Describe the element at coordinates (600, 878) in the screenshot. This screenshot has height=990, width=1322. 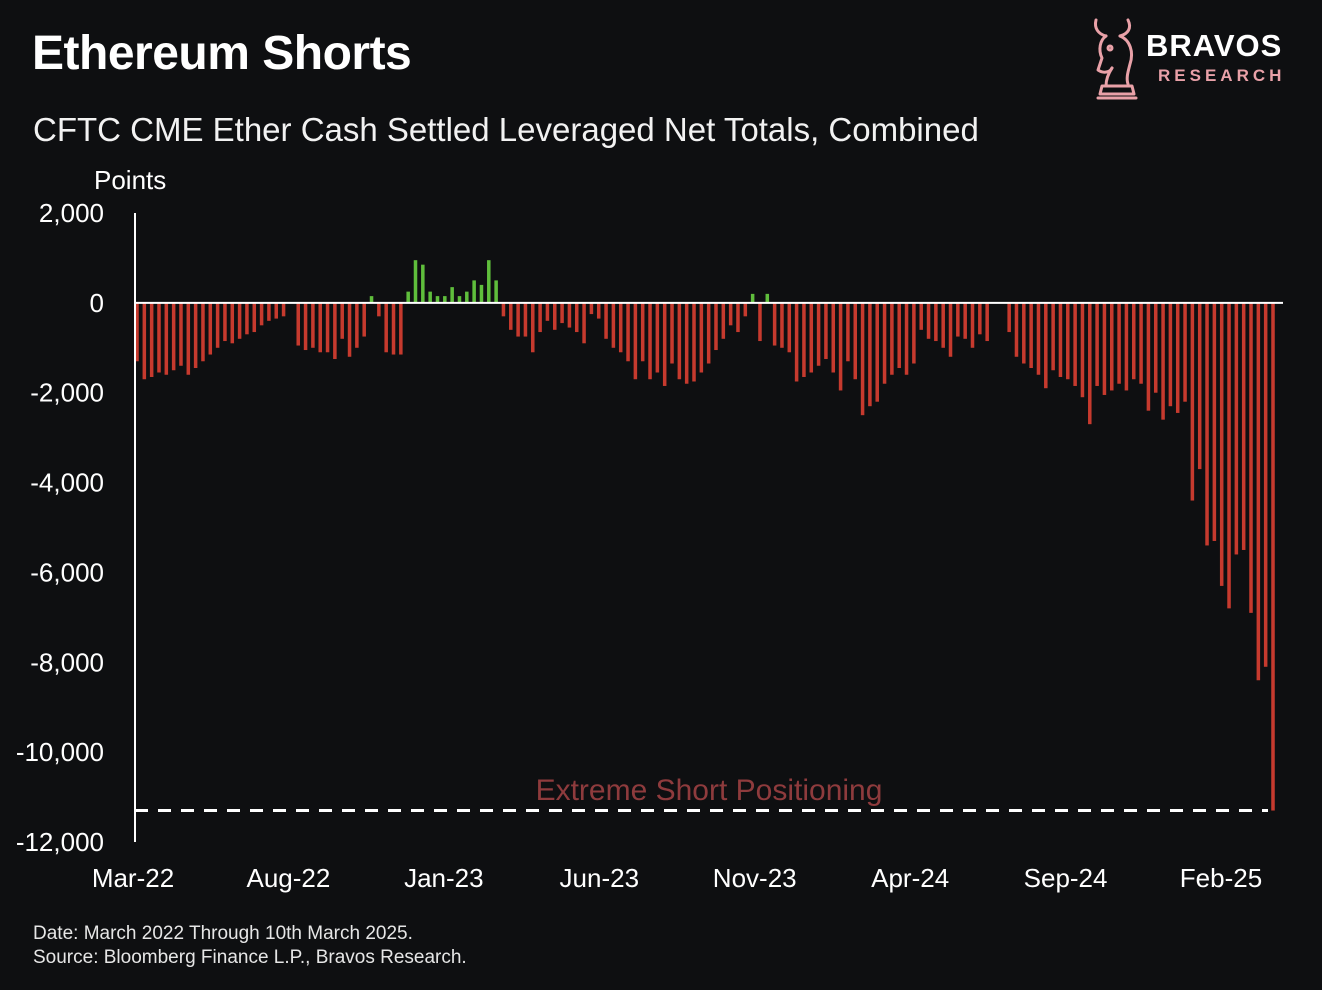
I see `x-tick-label: Jun-23` at that location.